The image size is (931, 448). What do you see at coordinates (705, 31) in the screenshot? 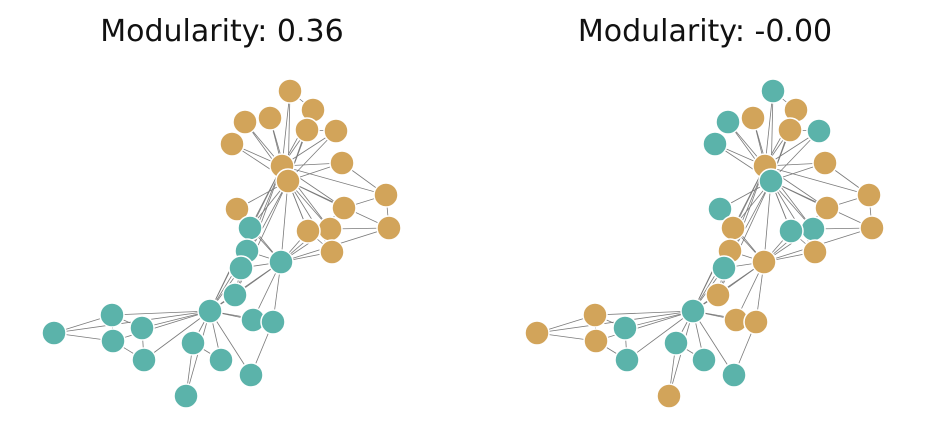
I see `panel-title: Modularity: -0.00` at bounding box center [705, 31].